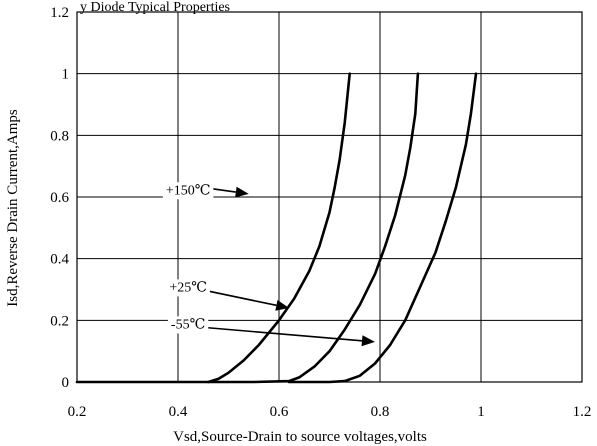 This screenshot has height=446, width=597. I want to click on annotation-label-2: -55℃, so click(188, 324).